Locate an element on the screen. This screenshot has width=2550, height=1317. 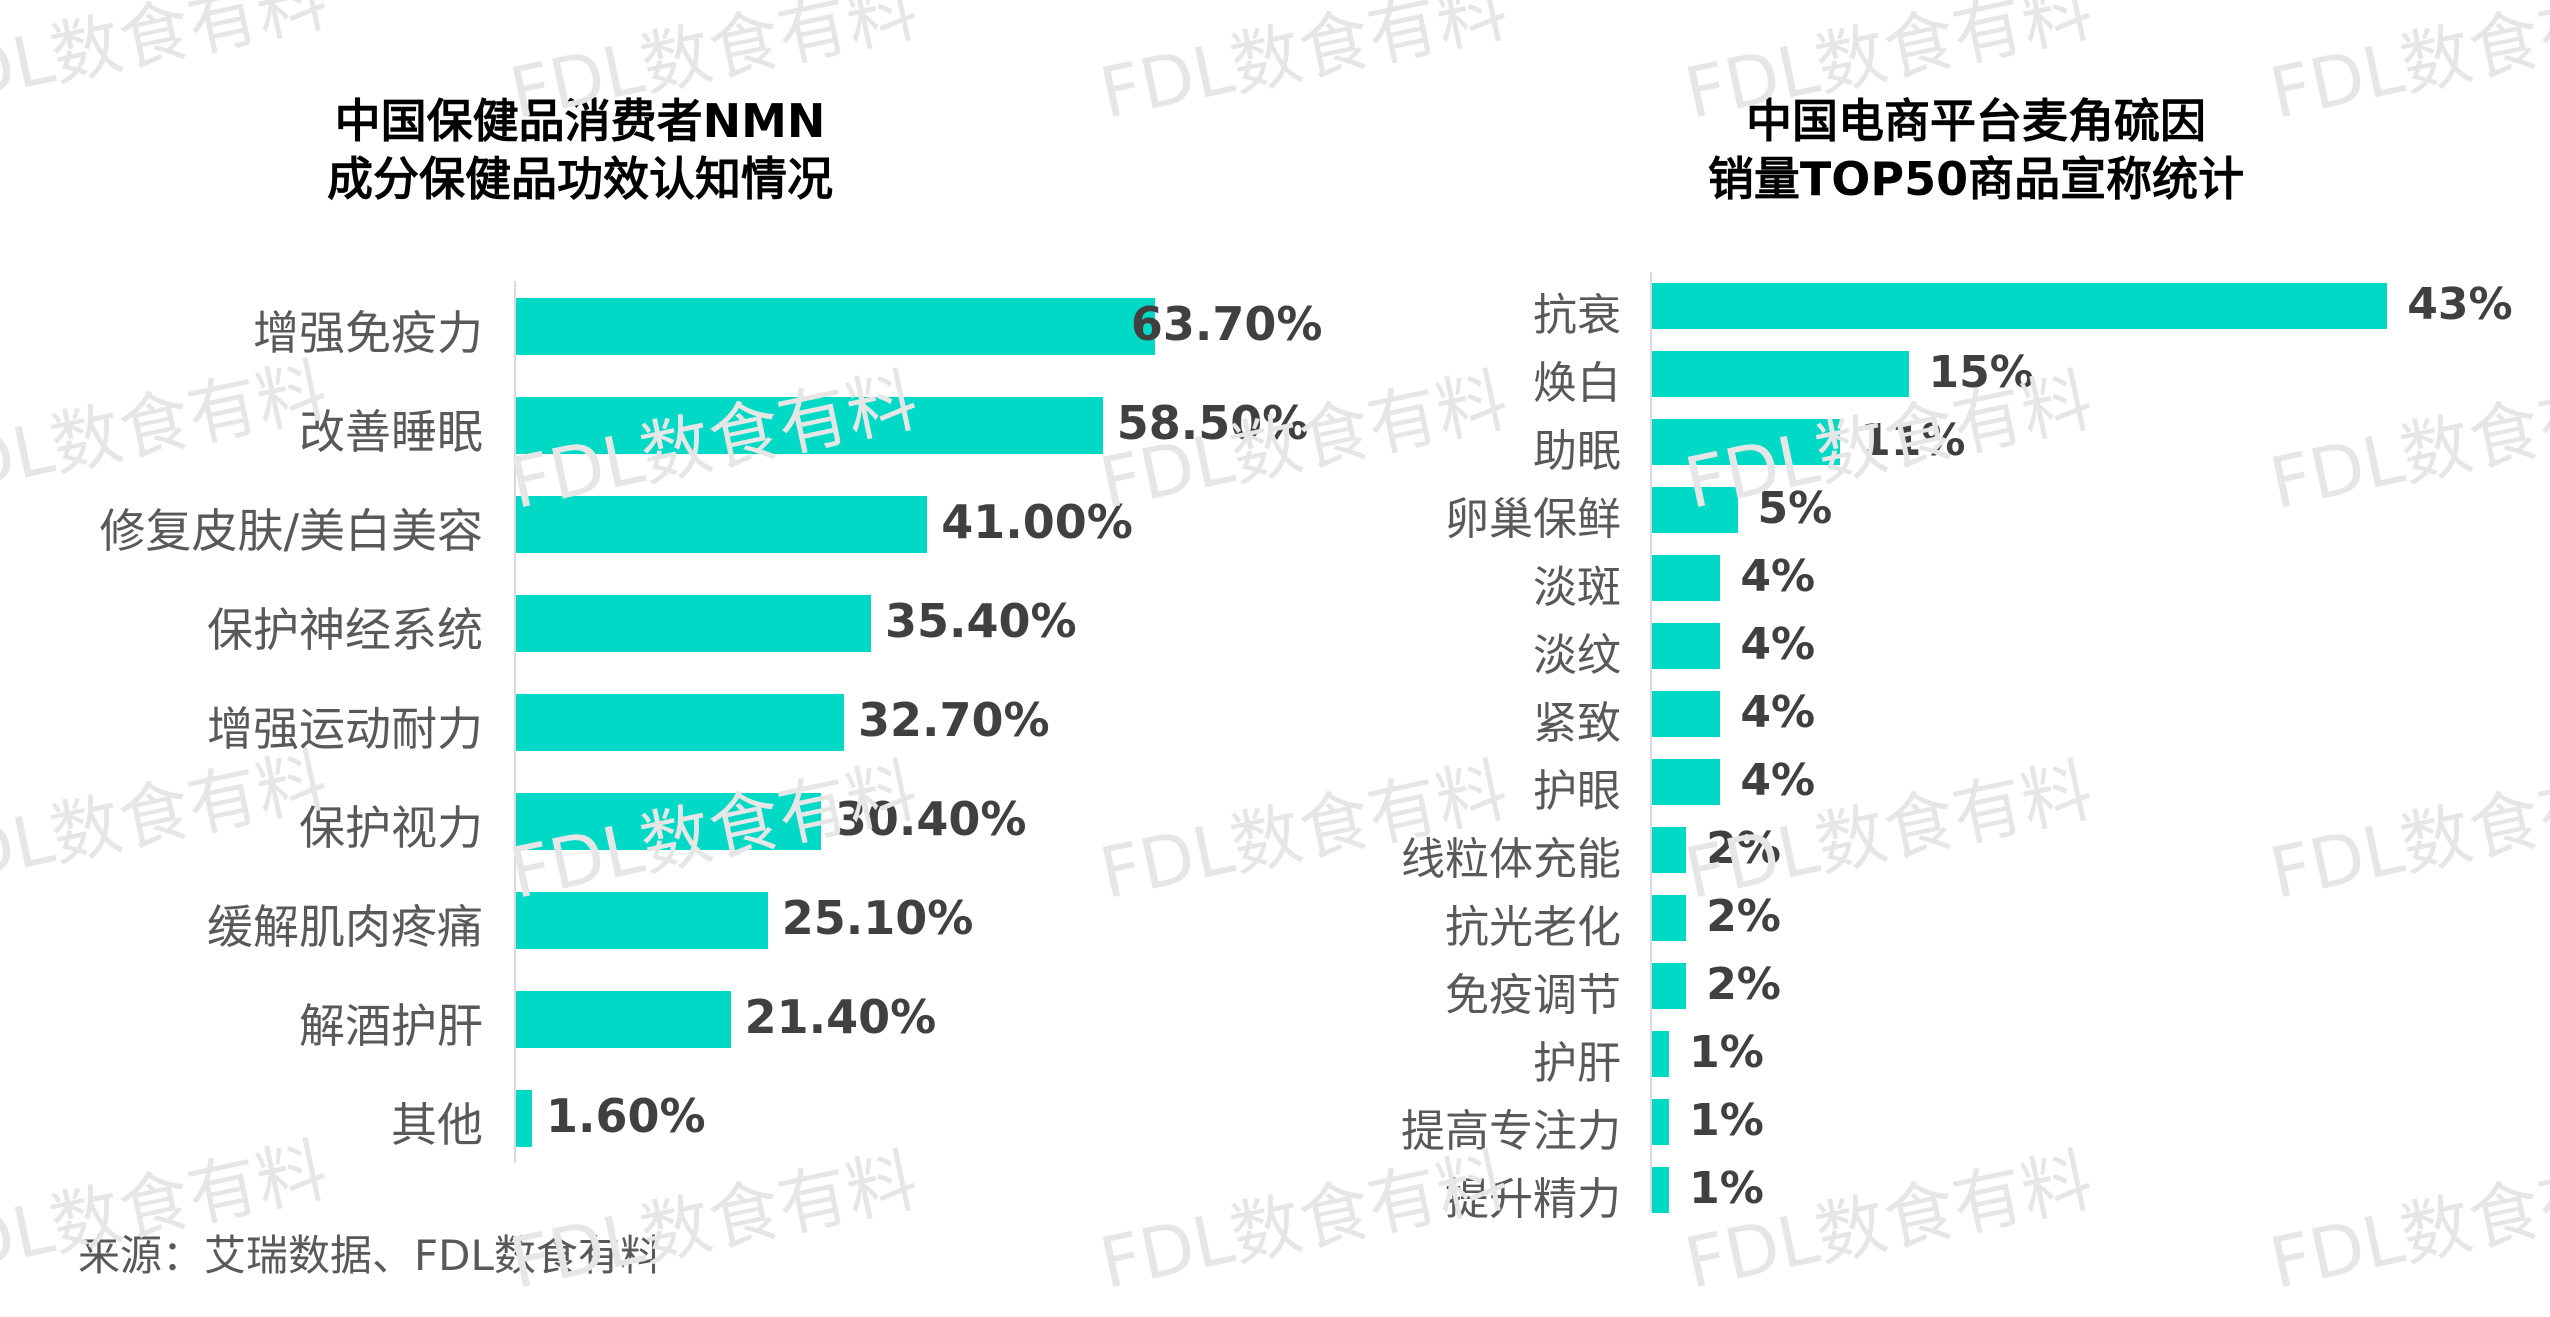
data-label: 43% is located at coordinates (2460, 304).